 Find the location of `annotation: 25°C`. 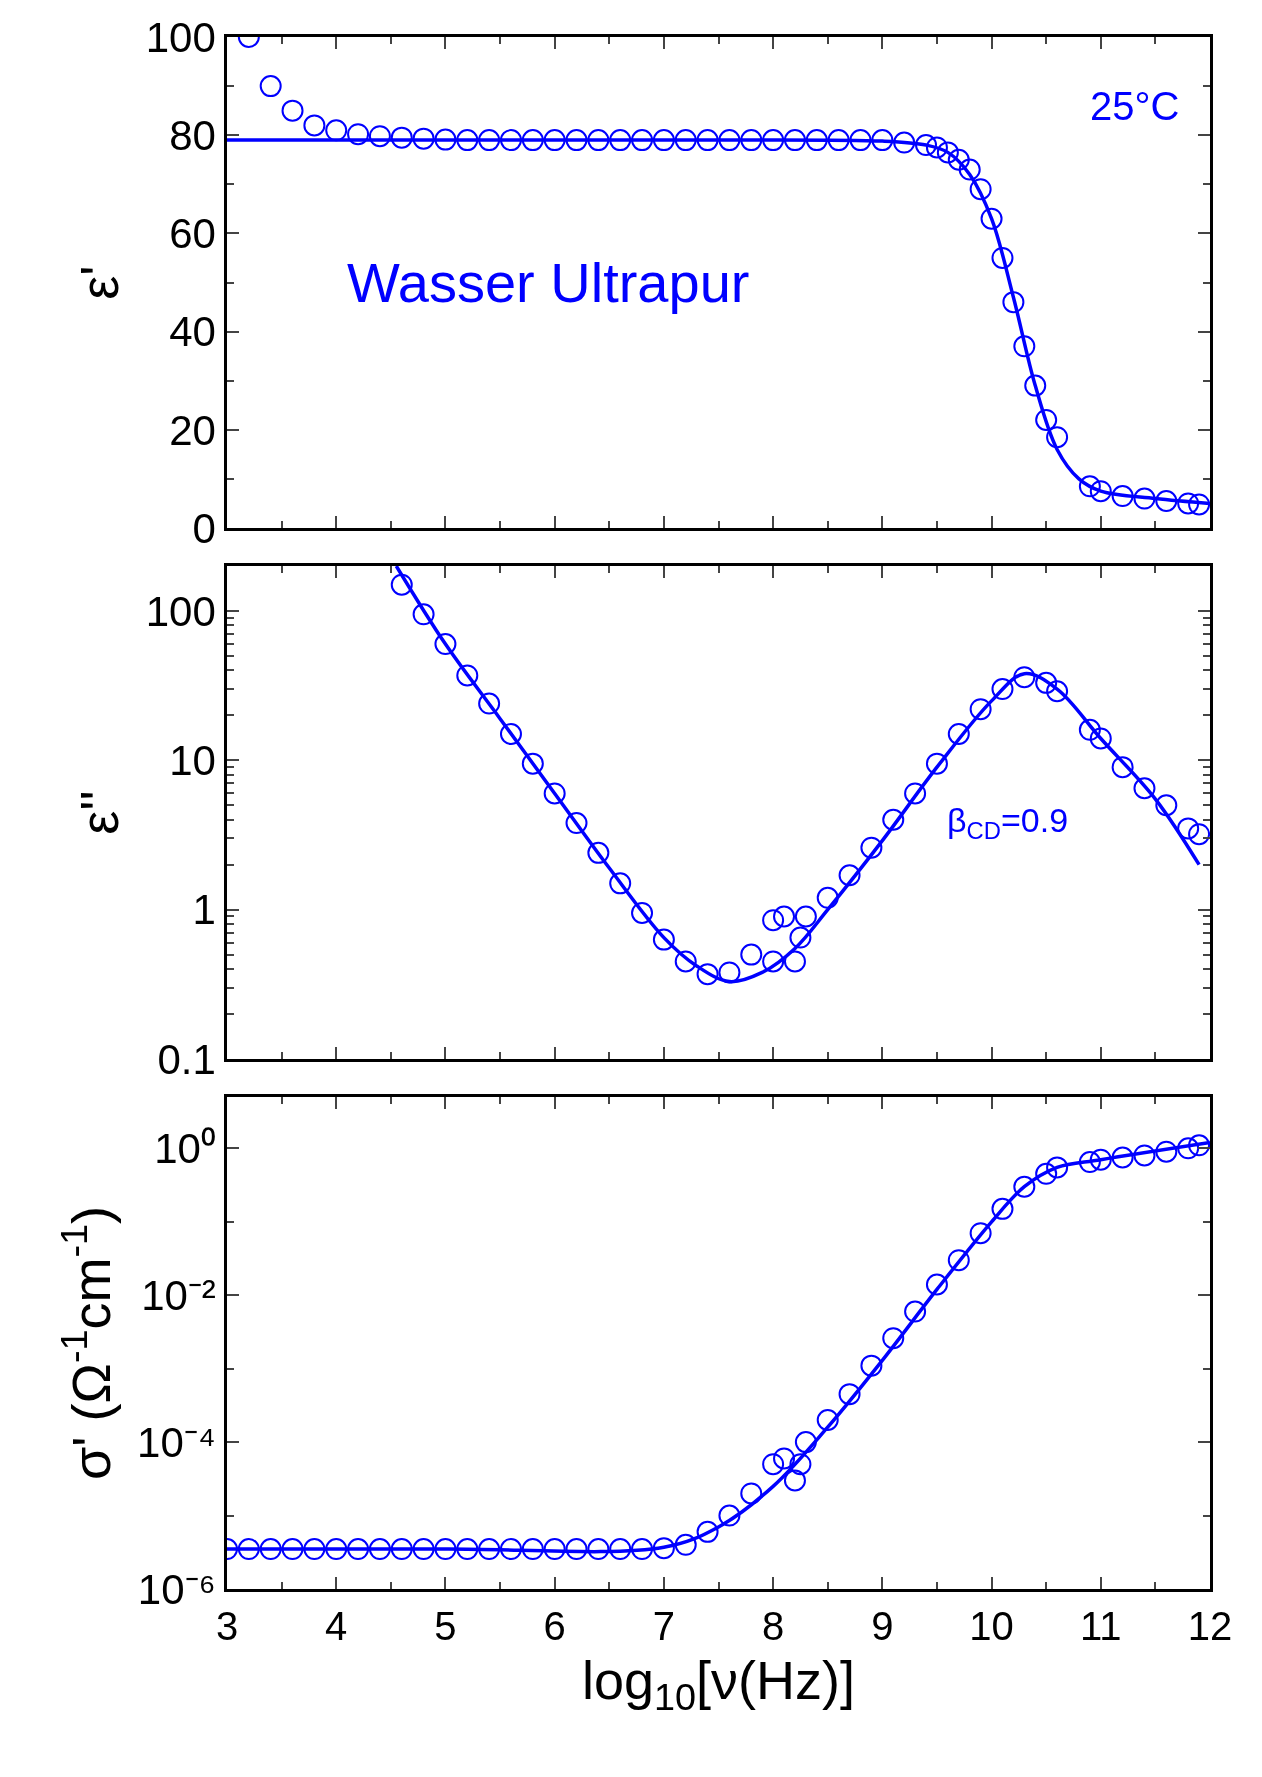

annotation: 25°C is located at coordinates (1135, 106).